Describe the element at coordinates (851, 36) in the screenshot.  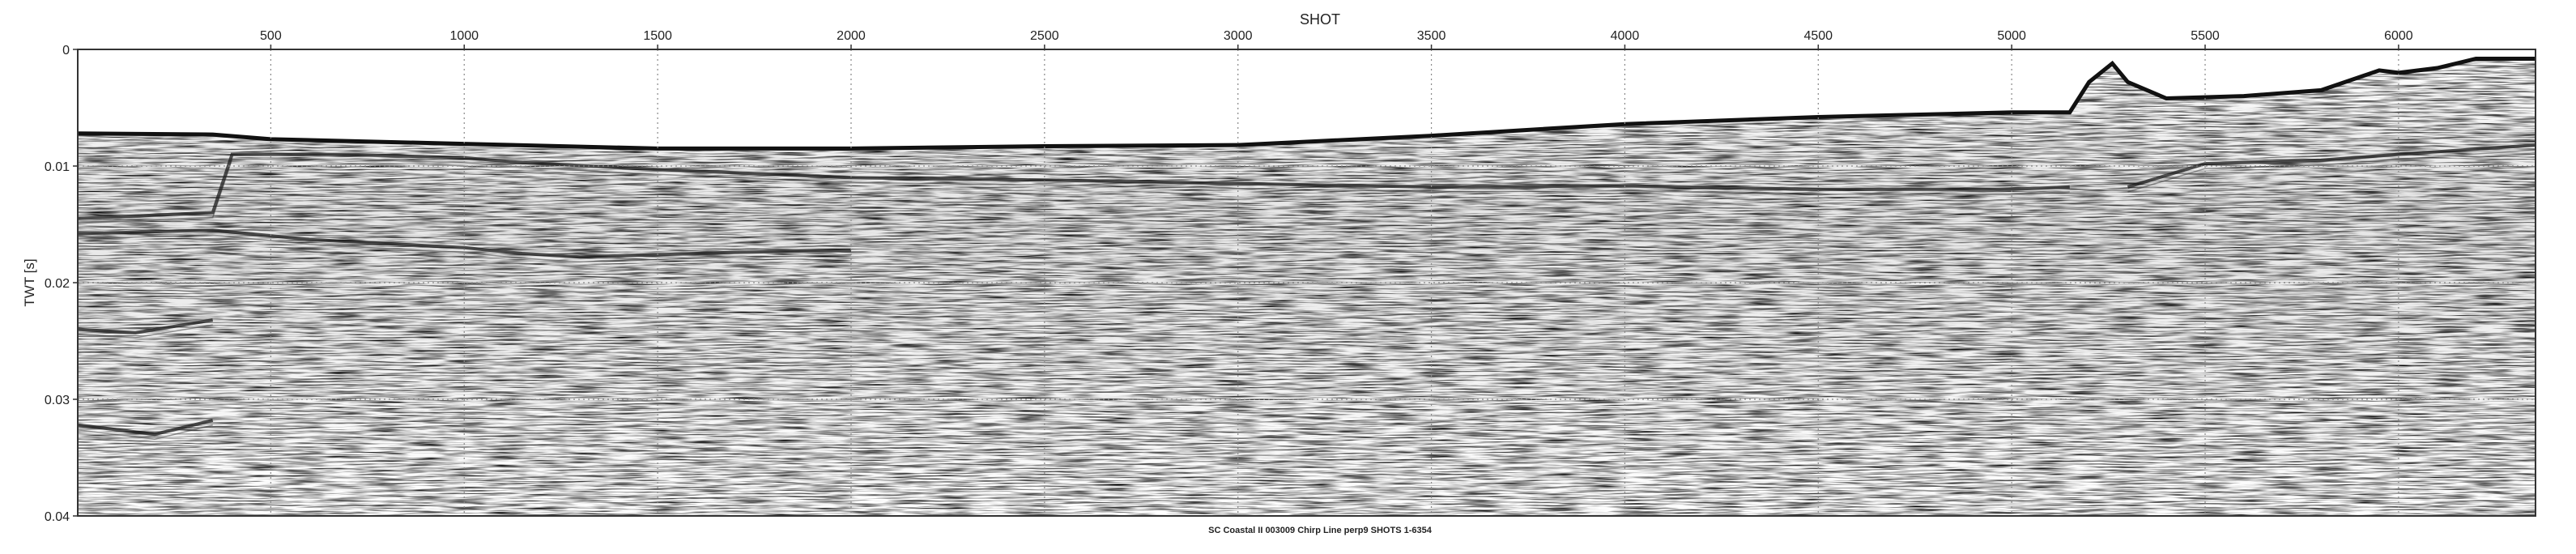
I see `x-tick-label: 2000` at that location.